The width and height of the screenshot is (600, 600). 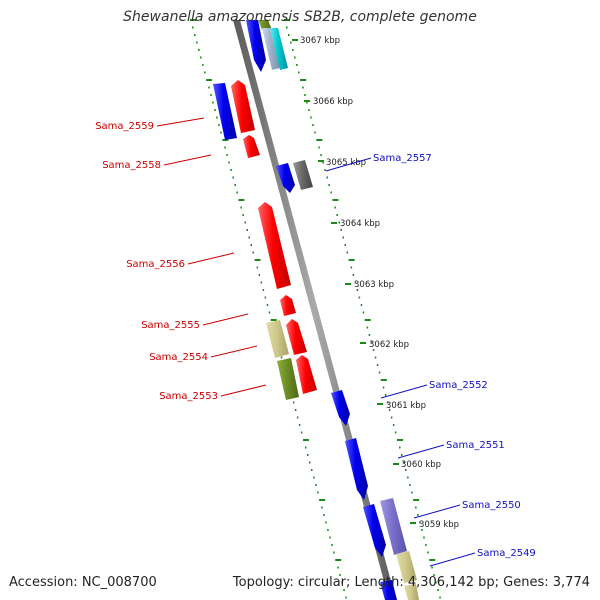 What do you see at coordinates (346, 163) in the screenshot?
I see `tick-label: 3065 kbp` at bounding box center [346, 163].